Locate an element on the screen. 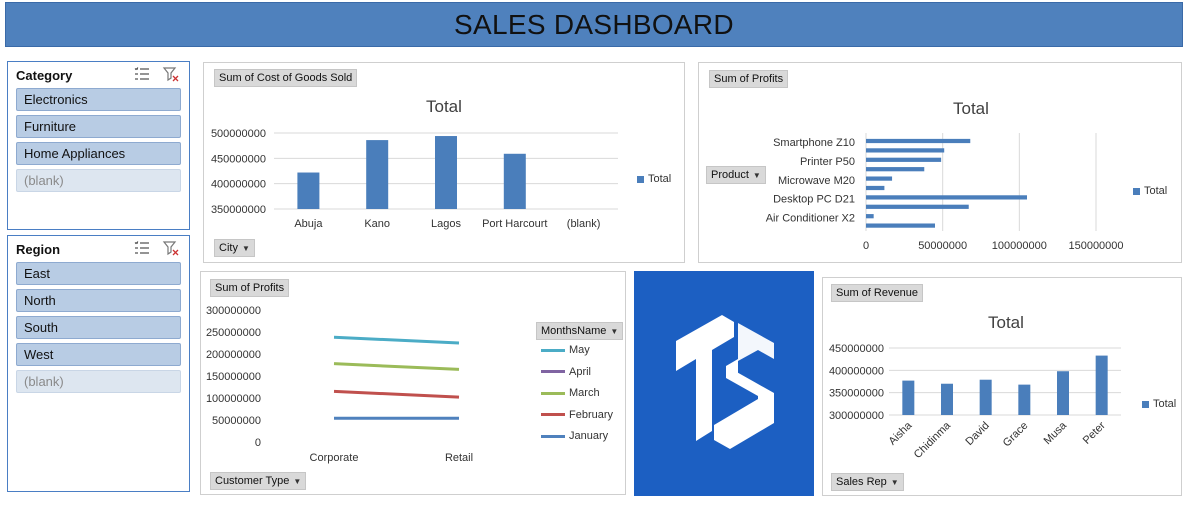  legend-item-january: January is located at coordinates (574, 436).